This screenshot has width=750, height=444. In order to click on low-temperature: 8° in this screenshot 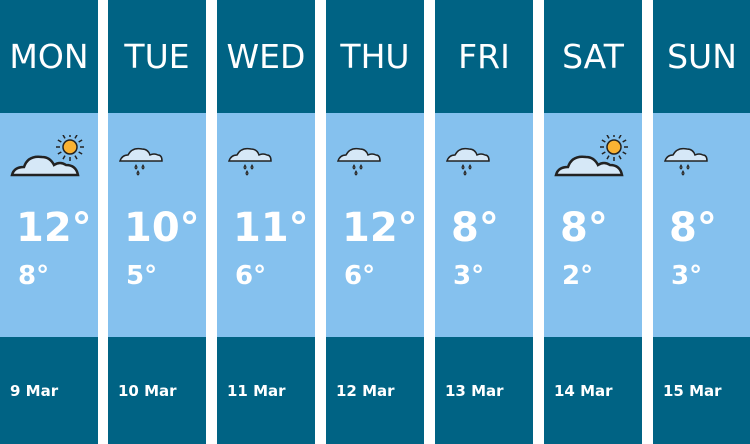, I will do `click(34, 276)`.